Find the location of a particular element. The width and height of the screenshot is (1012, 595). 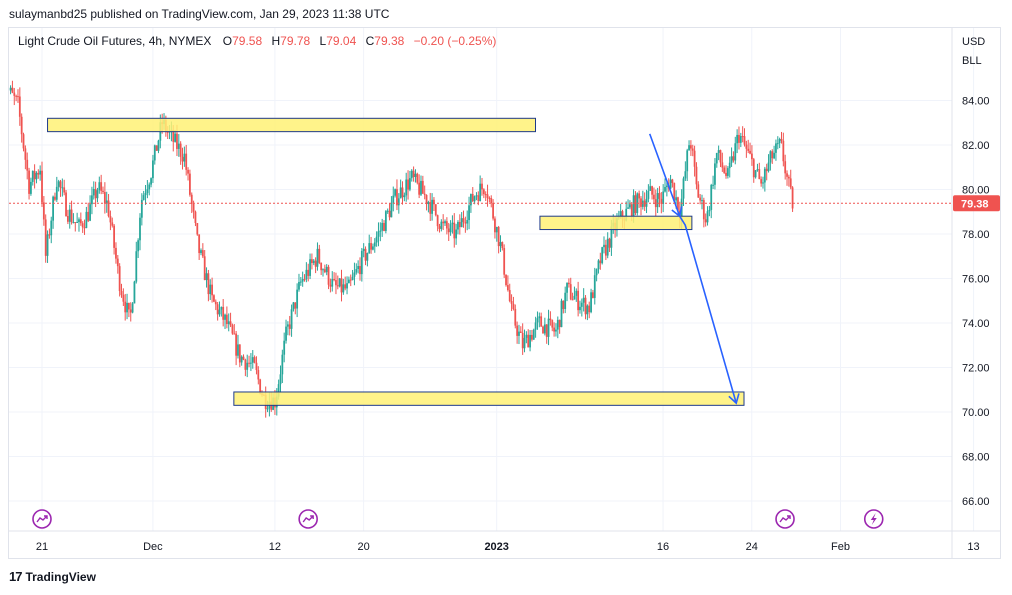

x-tick-label: 16 is located at coordinates (663, 547).